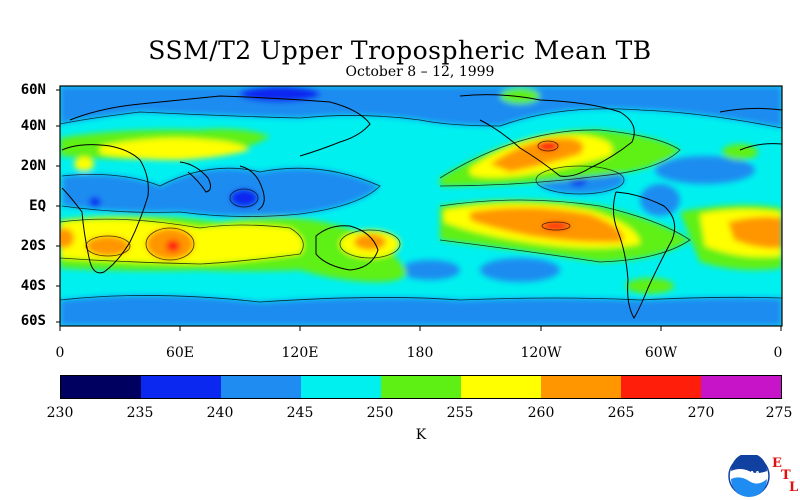 The height and width of the screenshot is (500, 800). I want to click on colorbar-tick: 260, so click(541, 413).